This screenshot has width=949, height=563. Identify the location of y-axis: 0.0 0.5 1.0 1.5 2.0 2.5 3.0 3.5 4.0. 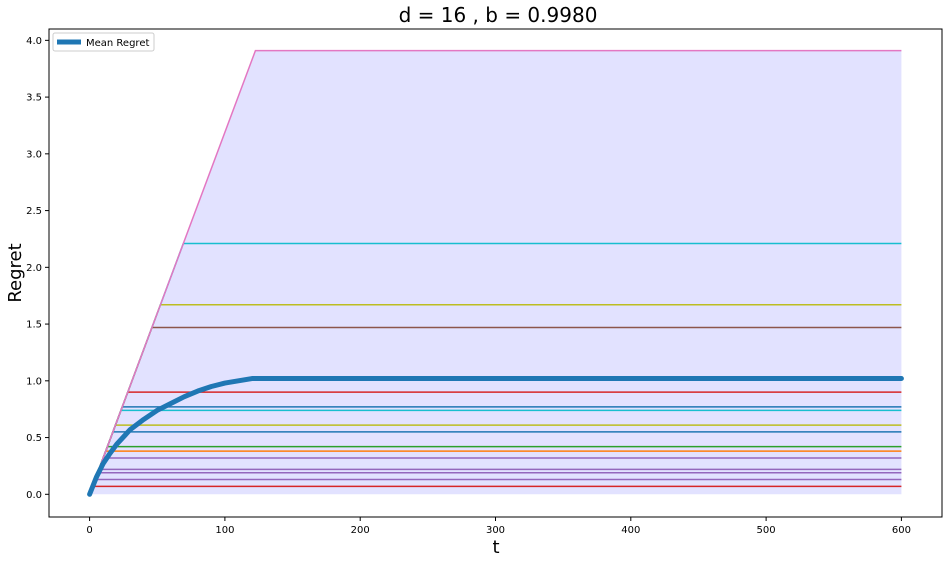
(37, 268).